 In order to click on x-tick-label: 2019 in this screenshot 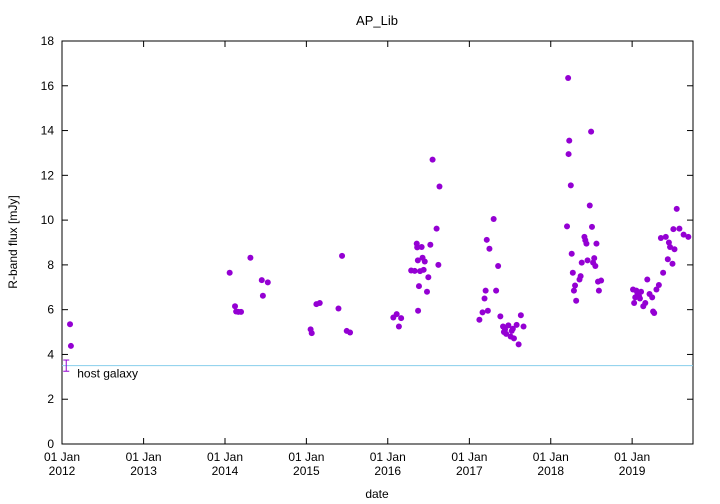, I will do `click(632, 471)`.